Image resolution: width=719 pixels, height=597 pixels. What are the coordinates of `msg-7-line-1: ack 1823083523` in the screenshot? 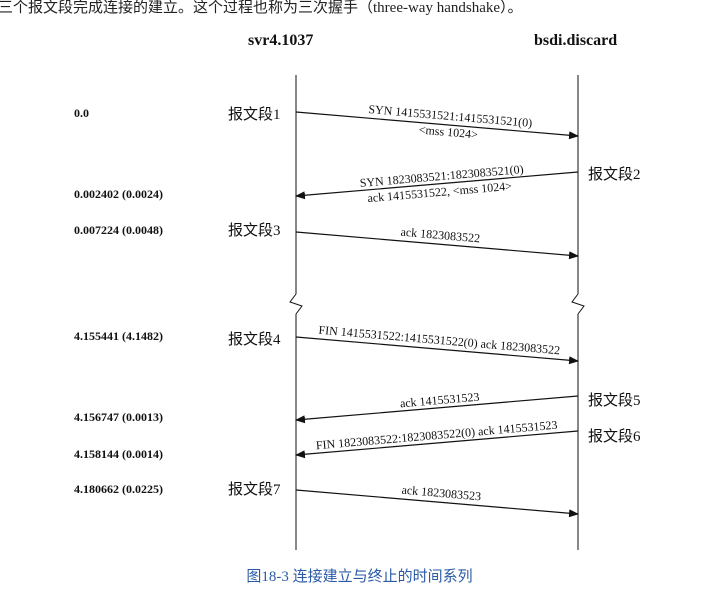 It's located at (441, 493).